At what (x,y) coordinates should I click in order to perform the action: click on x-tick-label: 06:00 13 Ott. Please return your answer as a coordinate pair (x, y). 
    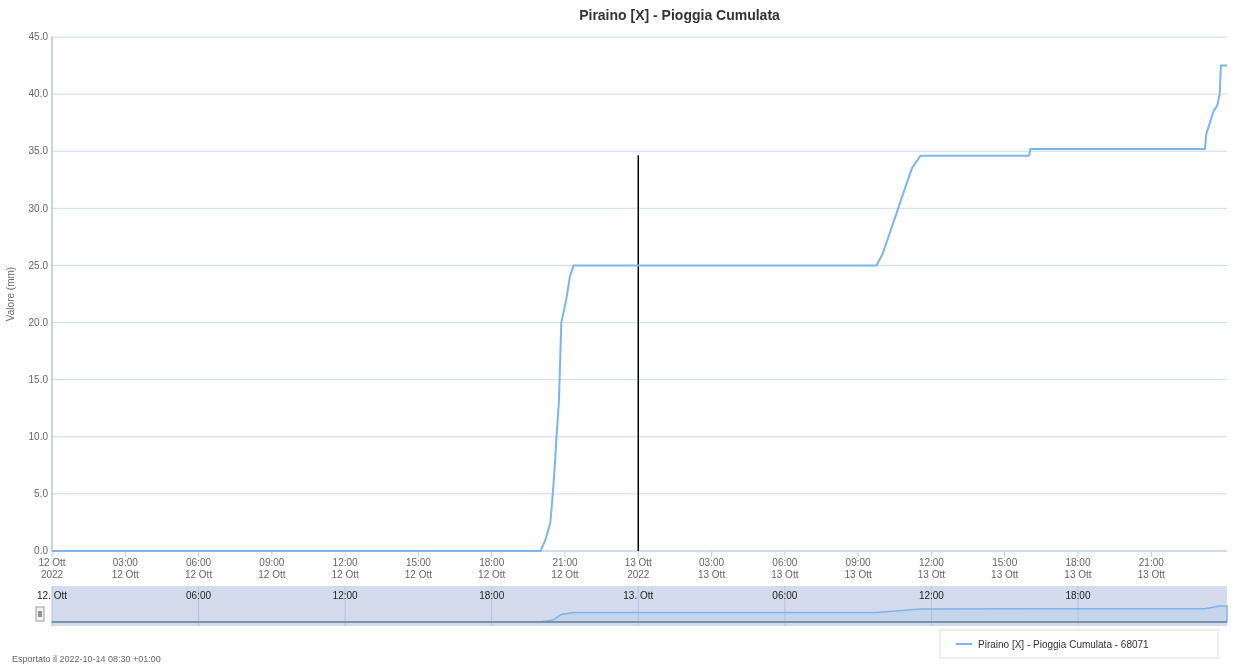
    Looking at the image, I should click on (785, 569).